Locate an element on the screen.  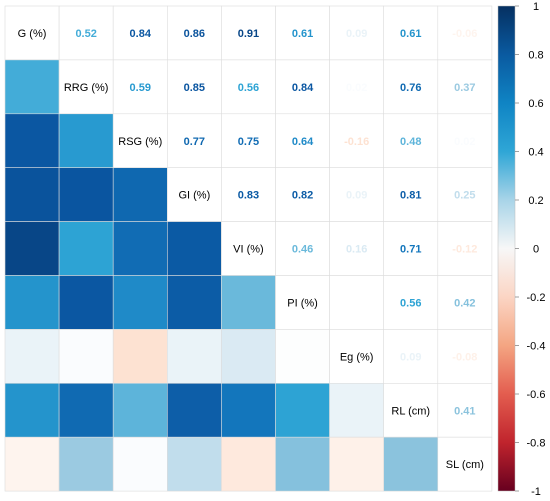
colorbar-tick-label: -0.8 is located at coordinates (536, 444).